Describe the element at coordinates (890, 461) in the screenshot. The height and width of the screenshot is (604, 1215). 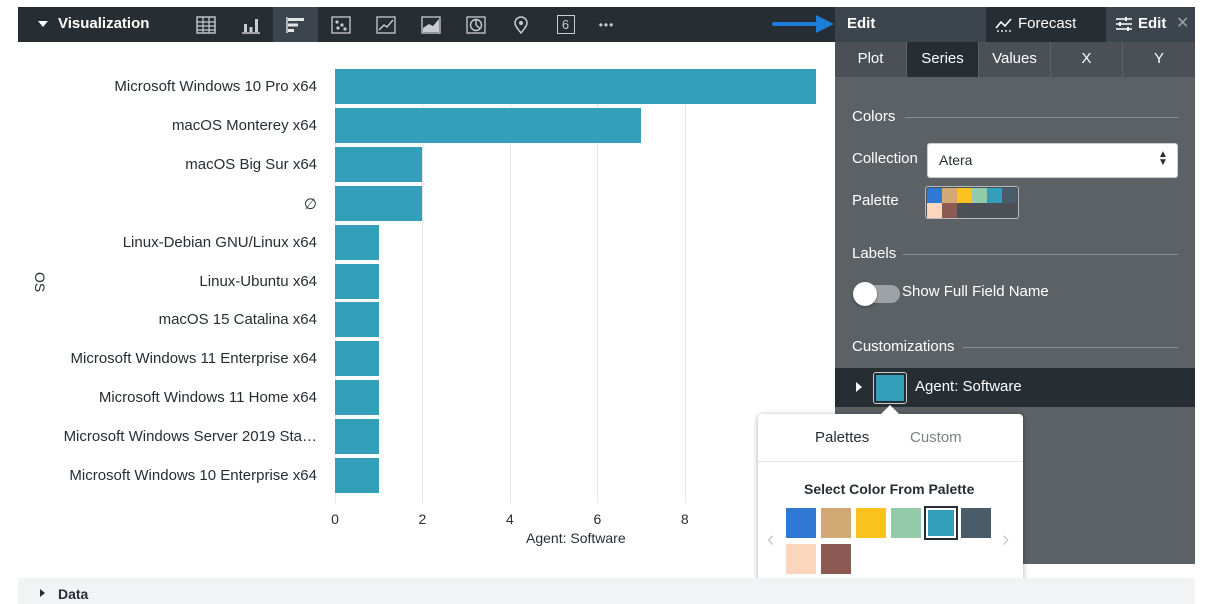
I see `popover-divider` at that location.